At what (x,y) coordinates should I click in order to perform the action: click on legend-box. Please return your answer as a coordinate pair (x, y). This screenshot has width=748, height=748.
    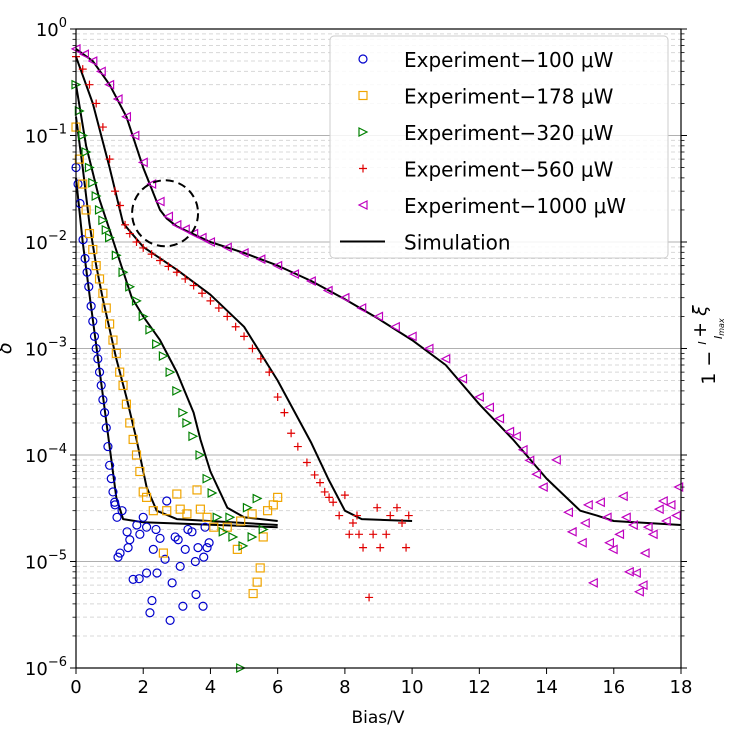
    Looking at the image, I should click on (499, 147).